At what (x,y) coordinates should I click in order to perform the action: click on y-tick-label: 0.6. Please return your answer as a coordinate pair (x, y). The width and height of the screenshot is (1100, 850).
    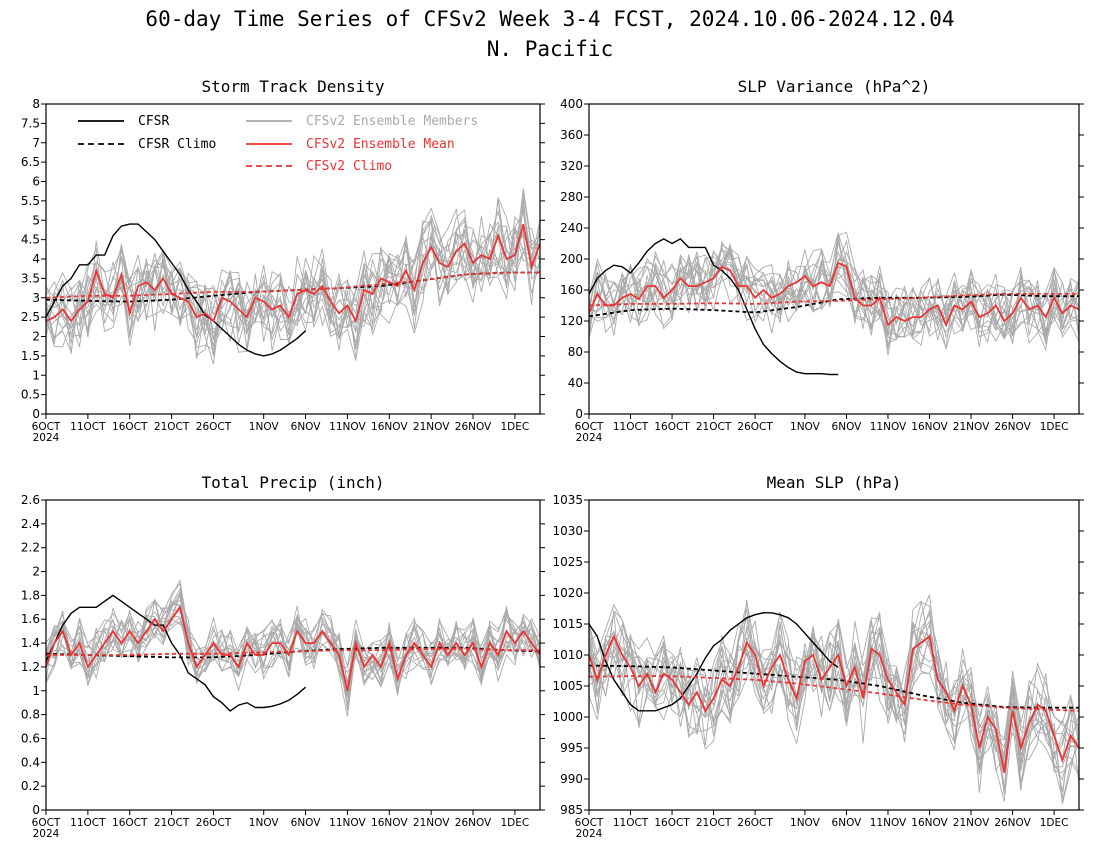
    Looking at the image, I should click on (30, 738).